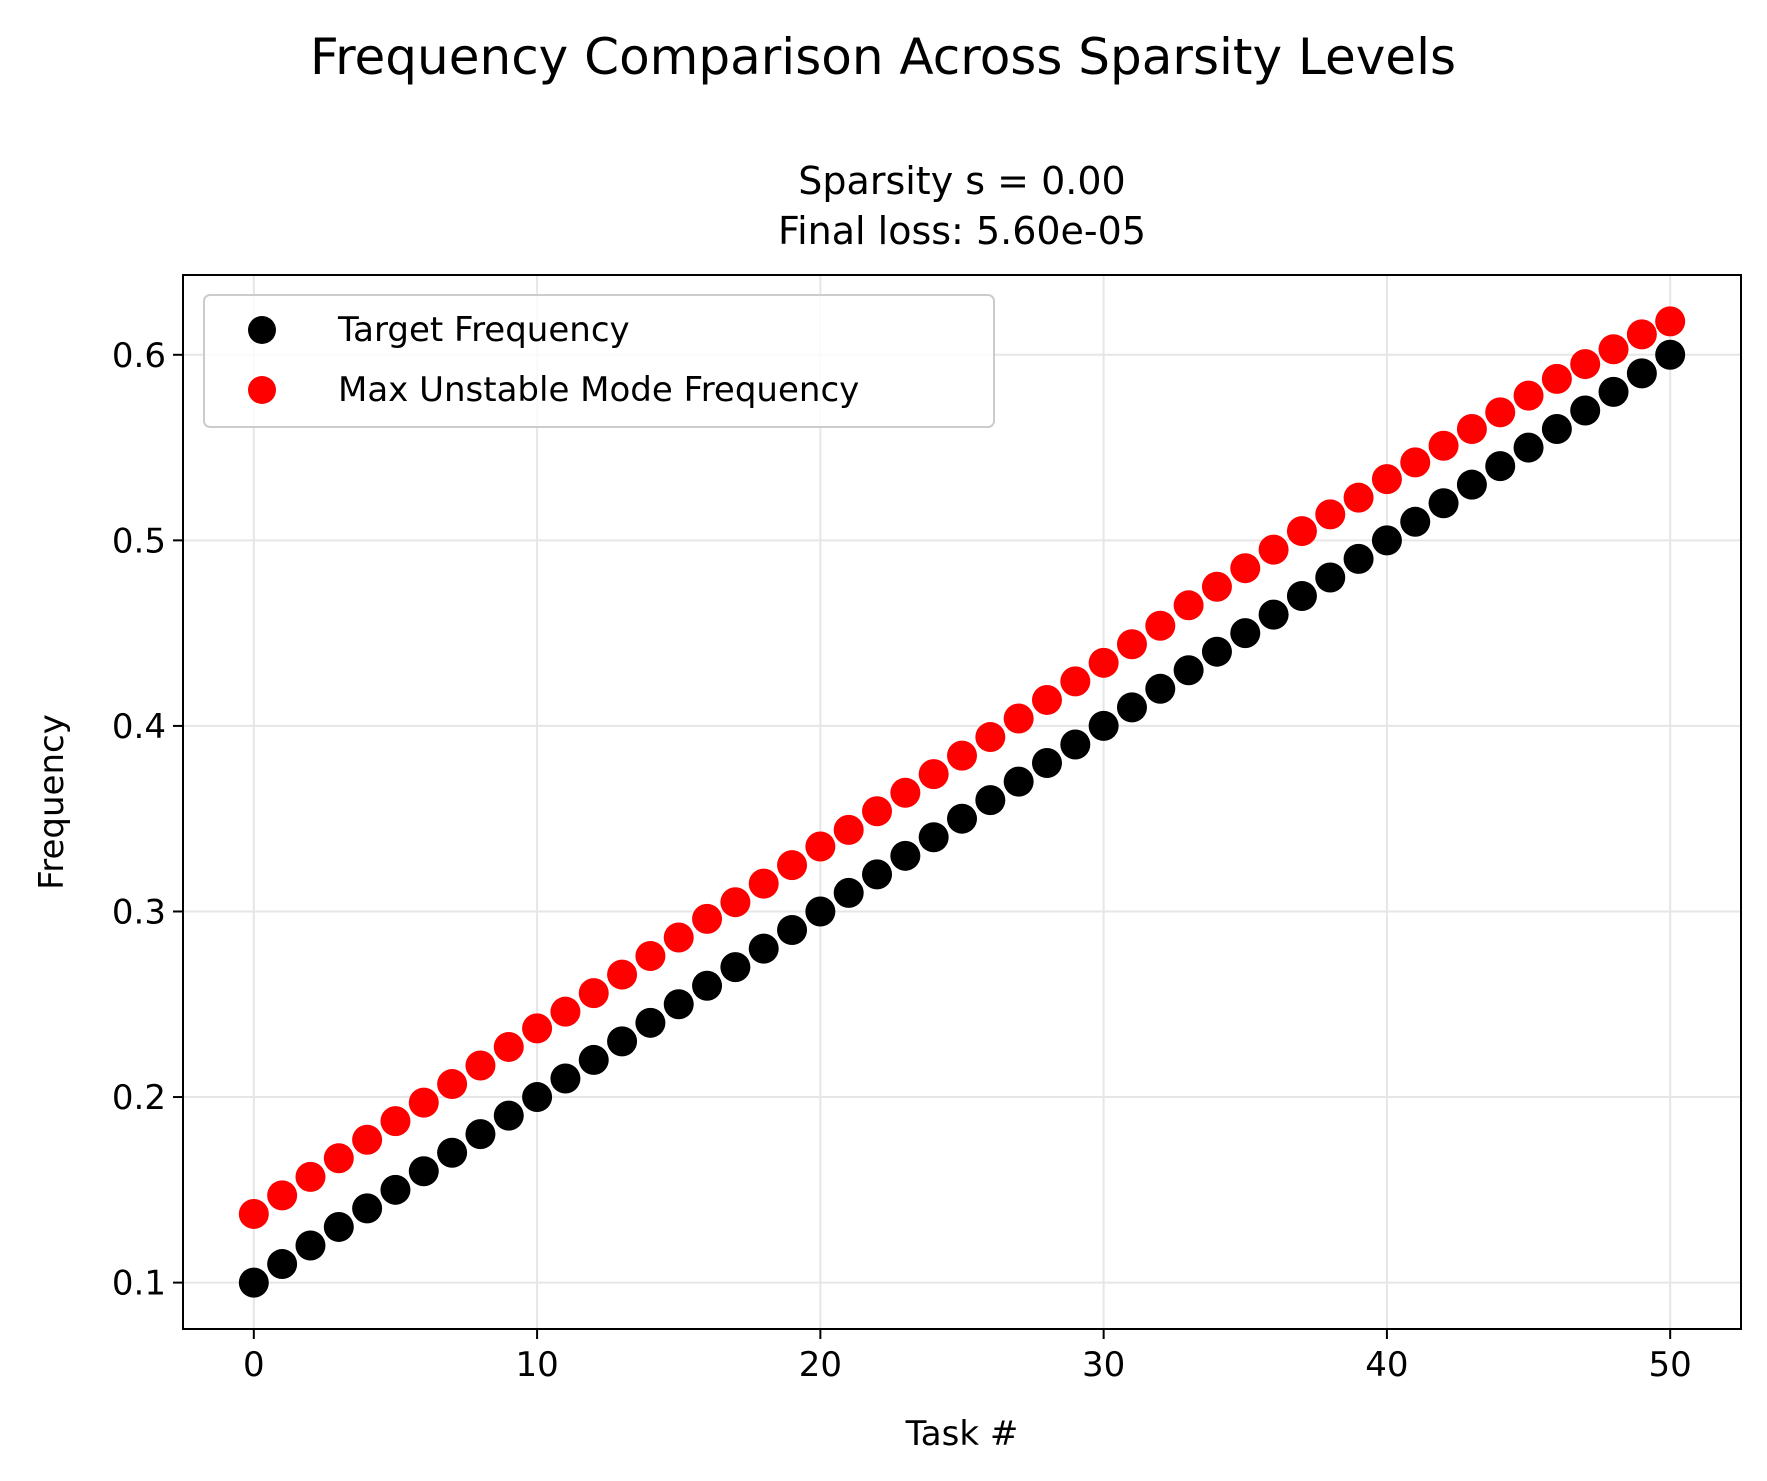 This screenshot has width=1767, height=1481. What do you see at coordinates (967, 1357) in the screenshot?
I see `x-axis-ticks: 0 10 20 30 40 50` at bounding box center [967, 1357].